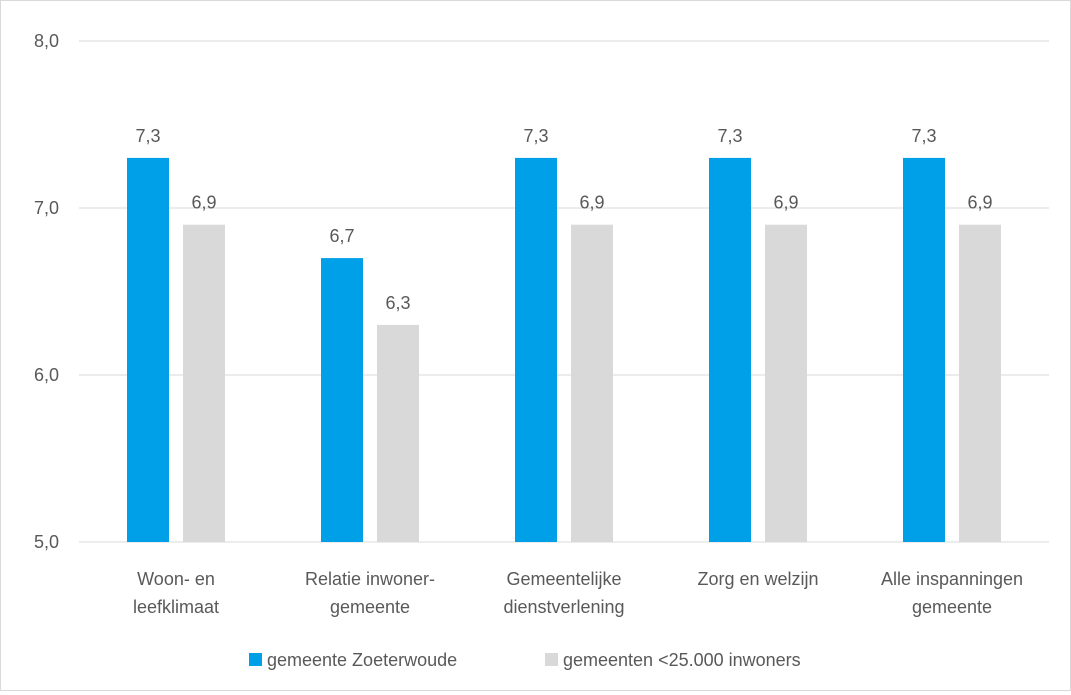 This screenshot has width=1071, height=695. I want to click on y-tick-label: 6,0, so click(46, 375).